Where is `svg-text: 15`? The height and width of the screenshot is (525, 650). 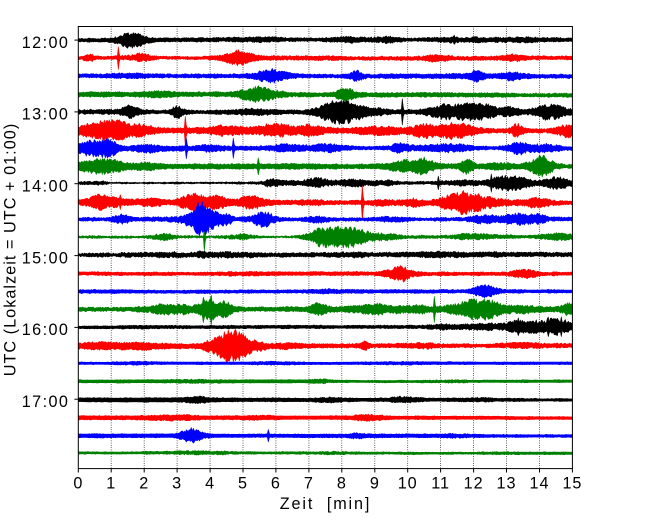 svg-text: 15 is located at coordinates (572, 484).